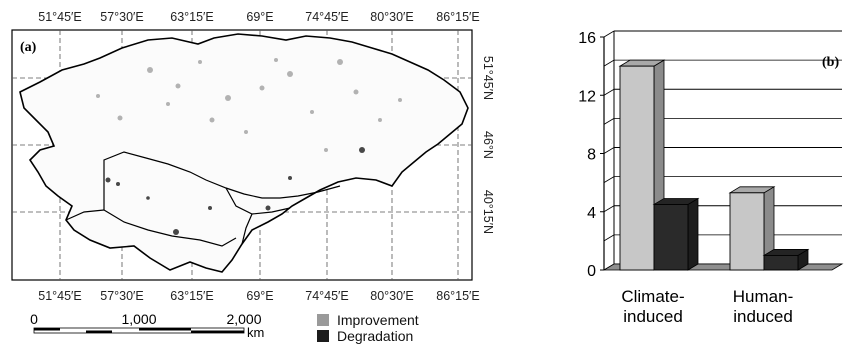 The height and width of the screenshot is (350, 851). I want to click on y-tick-label: 16, so click(587, 38).